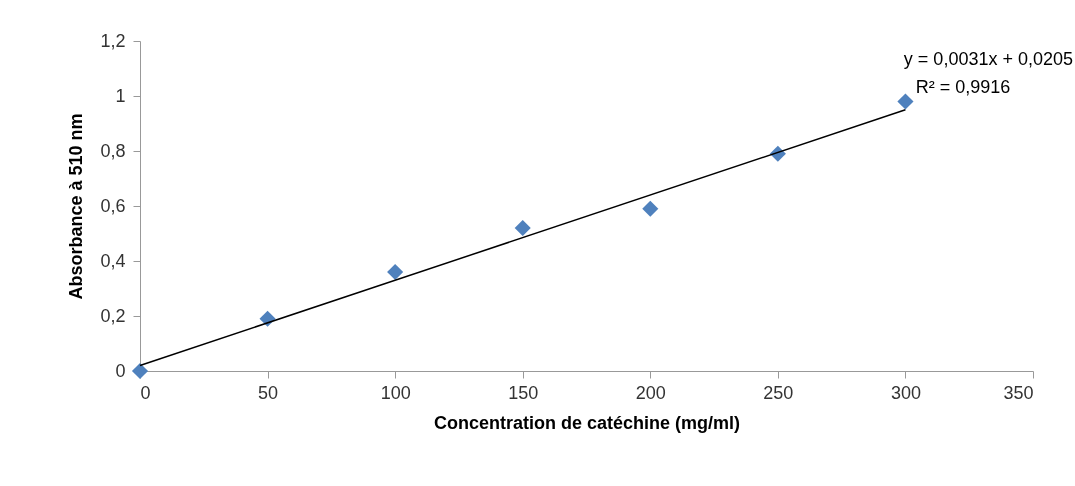 The image size is (1075, 486). What do you see at coordinates (650, 392) in the screenshot?
I see `x-tick-label: 200` at bounding box center [650, 392].